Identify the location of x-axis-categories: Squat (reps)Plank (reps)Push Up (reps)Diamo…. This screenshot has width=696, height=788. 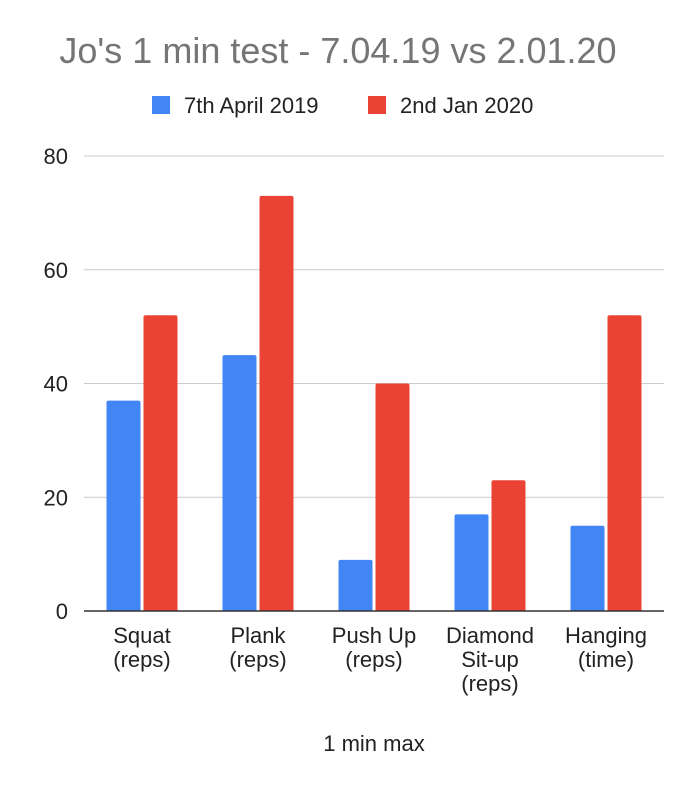
(380, 659).